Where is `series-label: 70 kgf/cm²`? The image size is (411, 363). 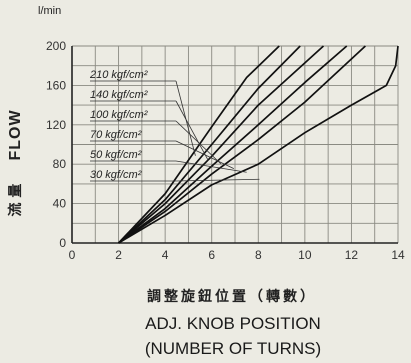 series-label: 70 kgf/cm² is located at coordinates (116, 135).